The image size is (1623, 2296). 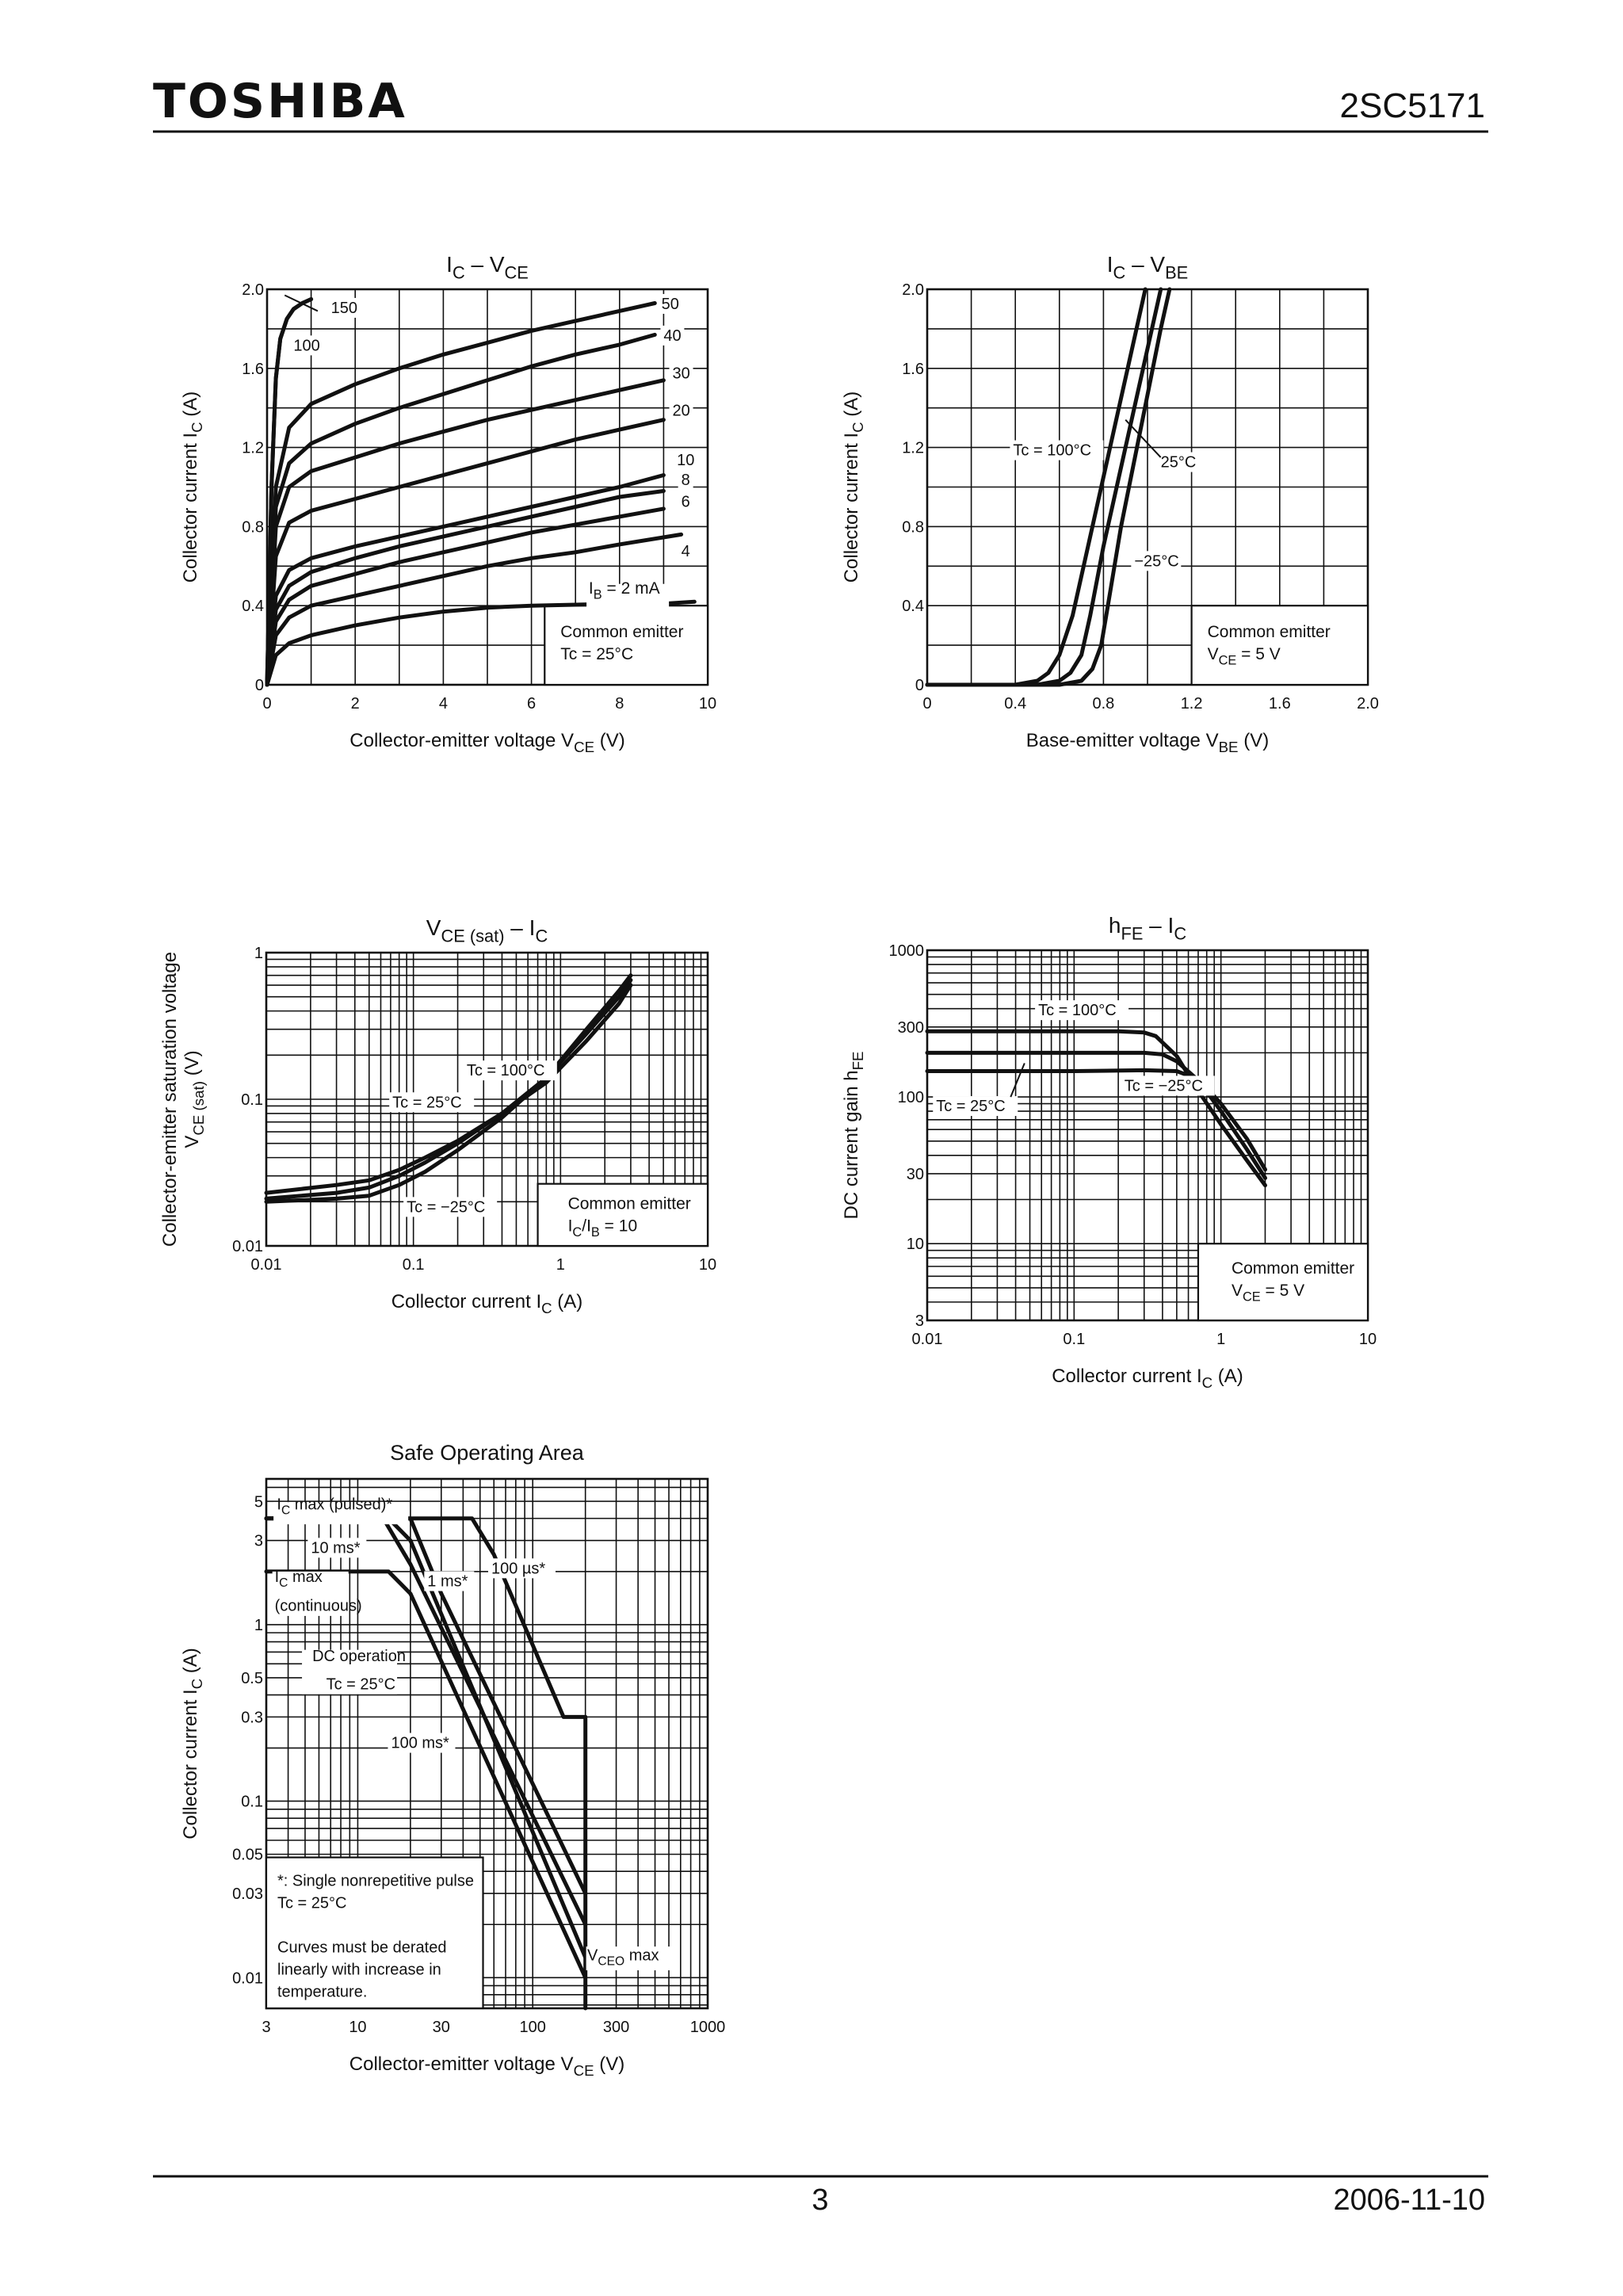 What do you see at coordinates (248, 1894) in the screenshot?
I see `y-tick-label: 0.03` at bounding box center [248, 1894].